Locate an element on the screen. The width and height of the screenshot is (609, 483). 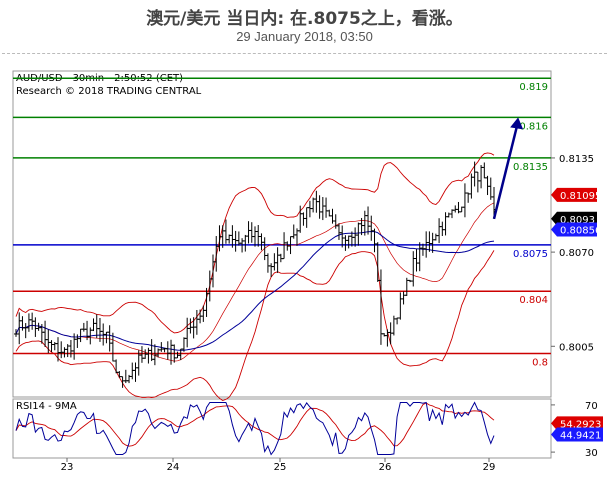
y-axis-label: 0.8070 is located at coordinates (576, 253).